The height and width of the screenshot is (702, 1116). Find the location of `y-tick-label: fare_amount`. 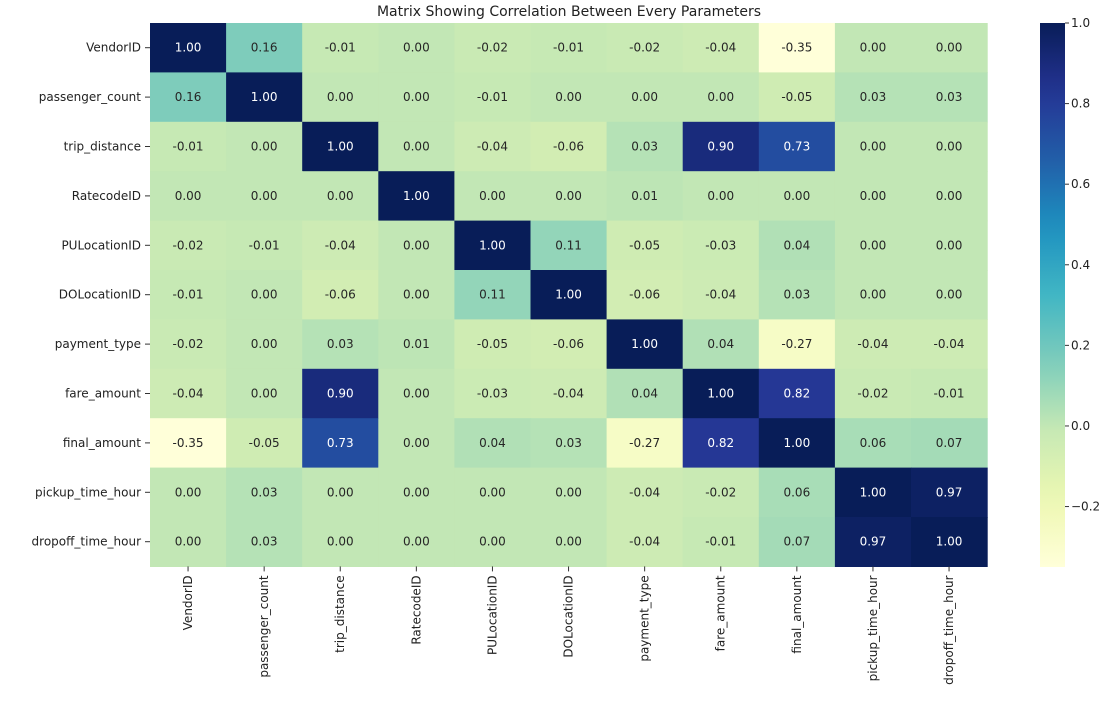

y-tick-label: fare_amount is located at coordinates (103, 394).